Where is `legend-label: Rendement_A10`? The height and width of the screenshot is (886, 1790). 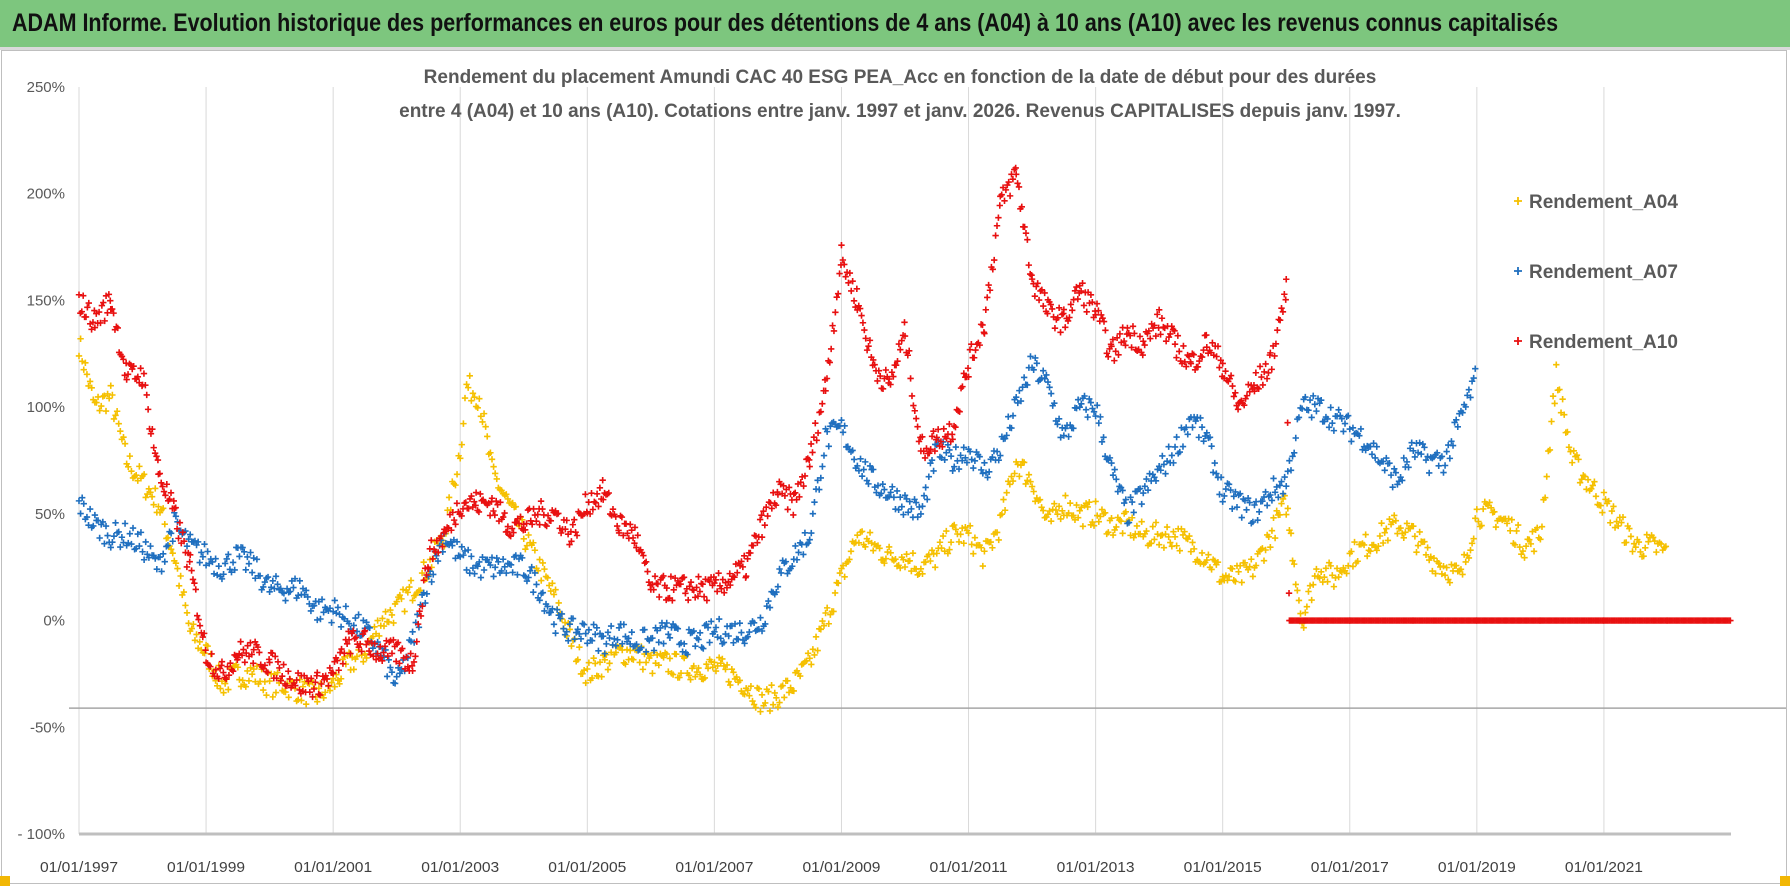 legend-label: Rendement_A10 is located at coordinates (1603, 342).